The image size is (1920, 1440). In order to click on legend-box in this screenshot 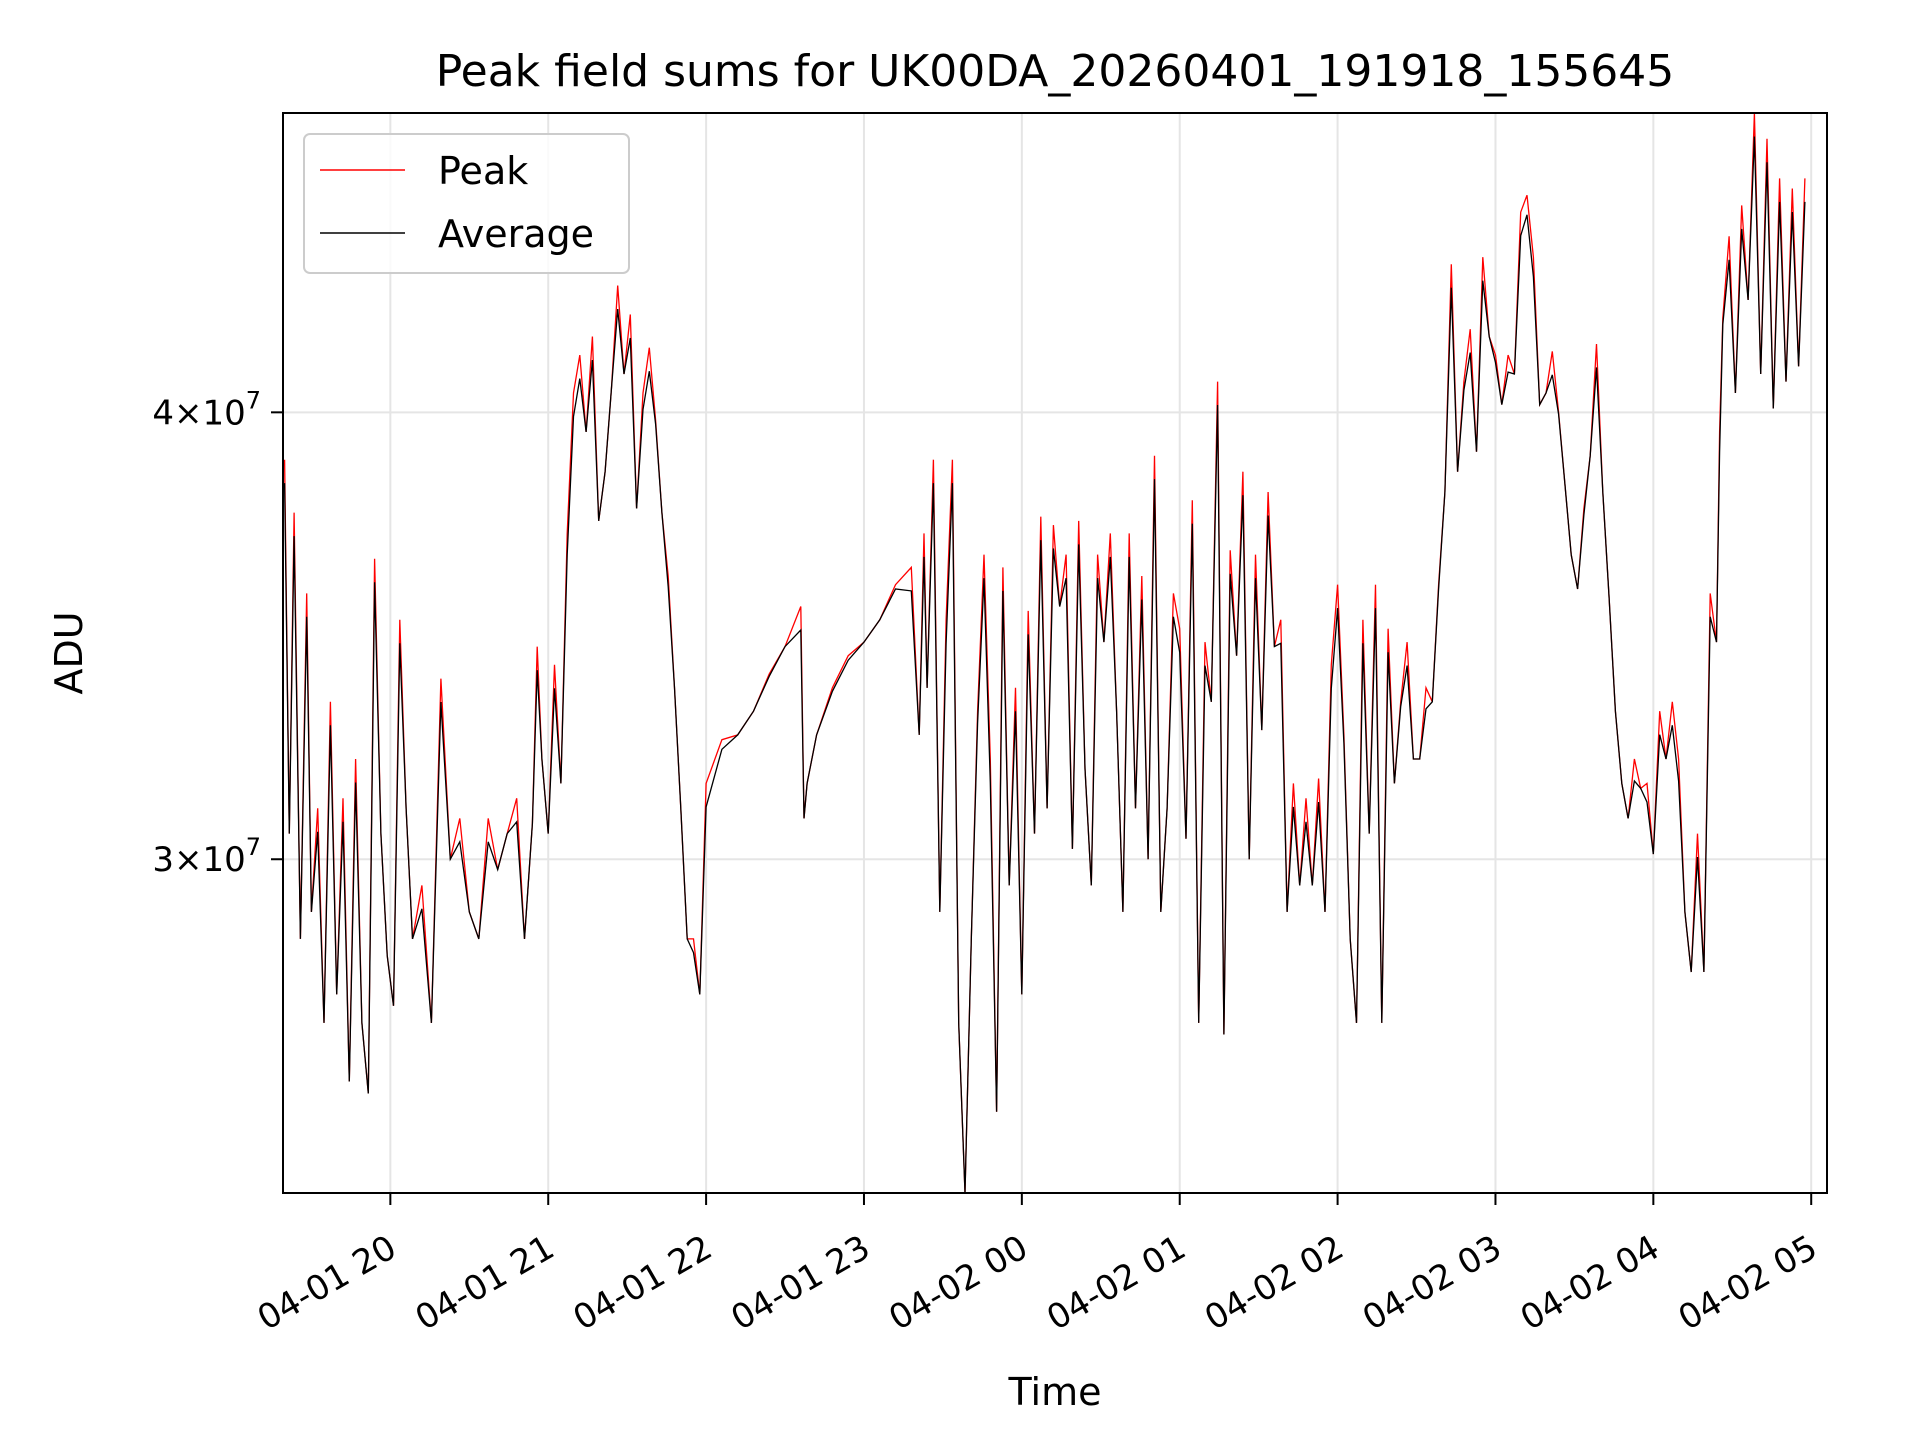, I will do `click(466, 203)`.